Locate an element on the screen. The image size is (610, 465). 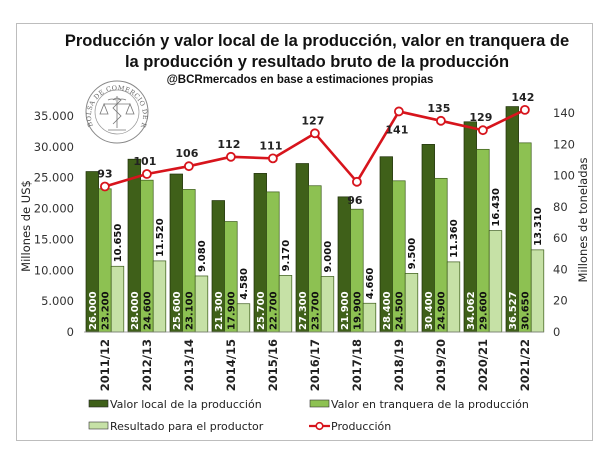
x-tick-label: 2014/15 is located at coordinates (231, 365).